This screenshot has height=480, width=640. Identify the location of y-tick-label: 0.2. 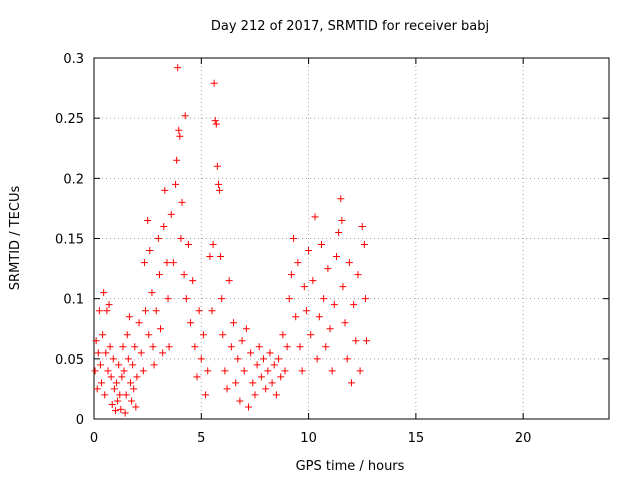
(73, 179).